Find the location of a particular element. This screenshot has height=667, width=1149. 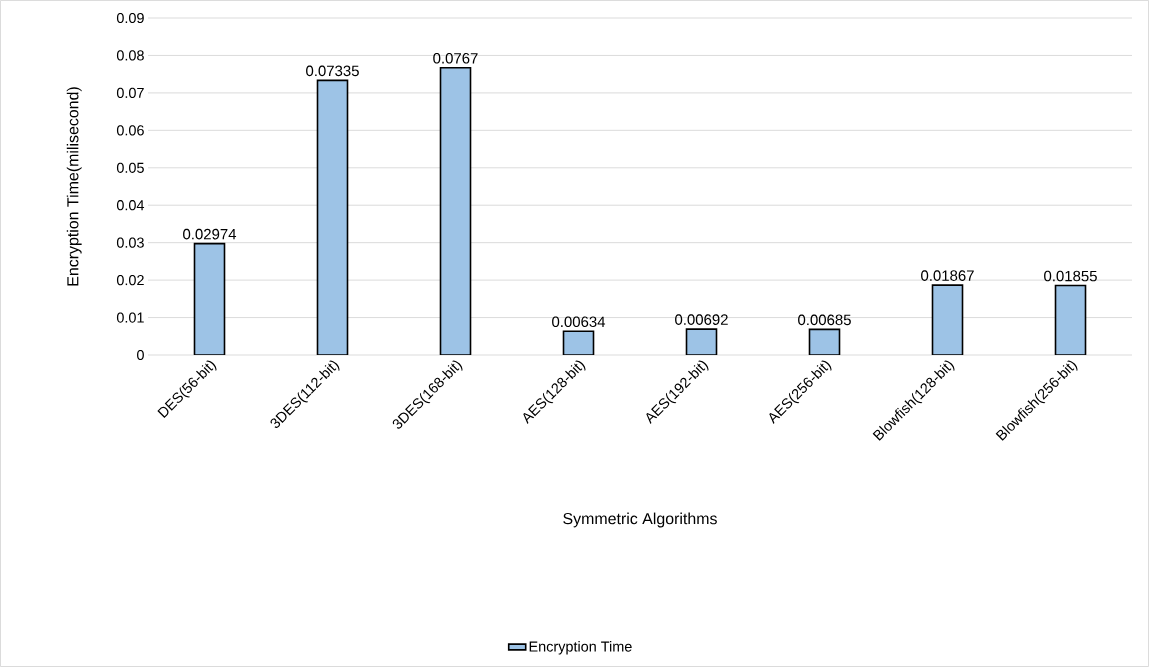

y-tick-label: 0.04 is located at coordinates (130, 205).